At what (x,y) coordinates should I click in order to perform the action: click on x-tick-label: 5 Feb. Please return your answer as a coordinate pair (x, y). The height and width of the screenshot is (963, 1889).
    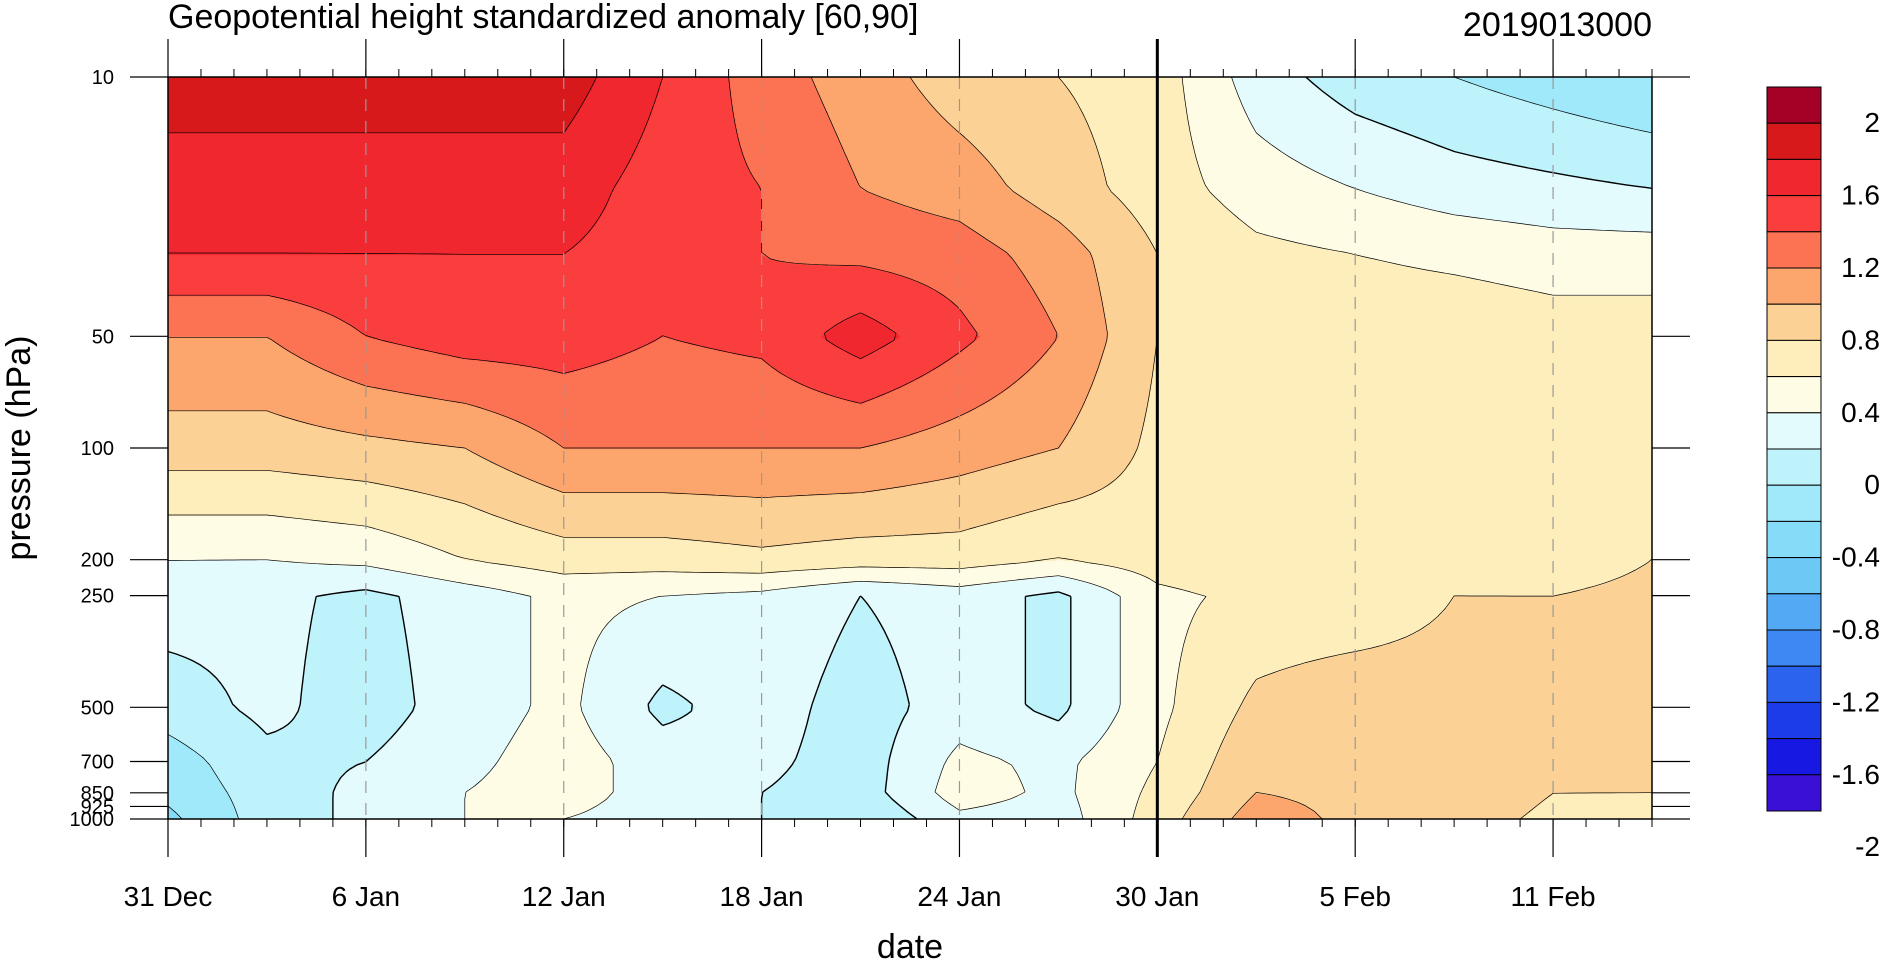
    Looking at the image, I should click on (1355, 896).